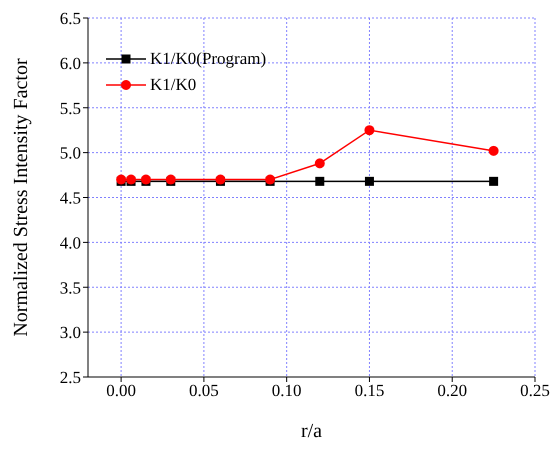  Describe the element at coordinates (121, 390) in the screenshot. I see `x-tick-label: 0.00` at that location.